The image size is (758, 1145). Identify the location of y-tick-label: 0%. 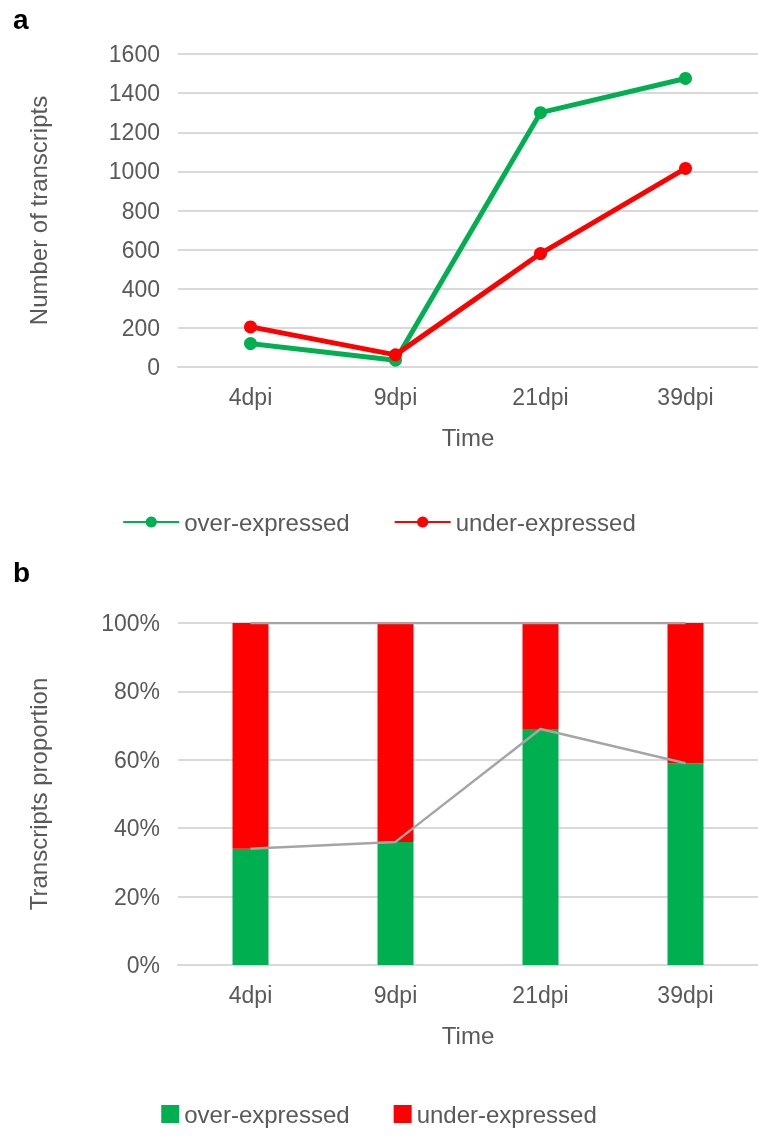
(143, 965).